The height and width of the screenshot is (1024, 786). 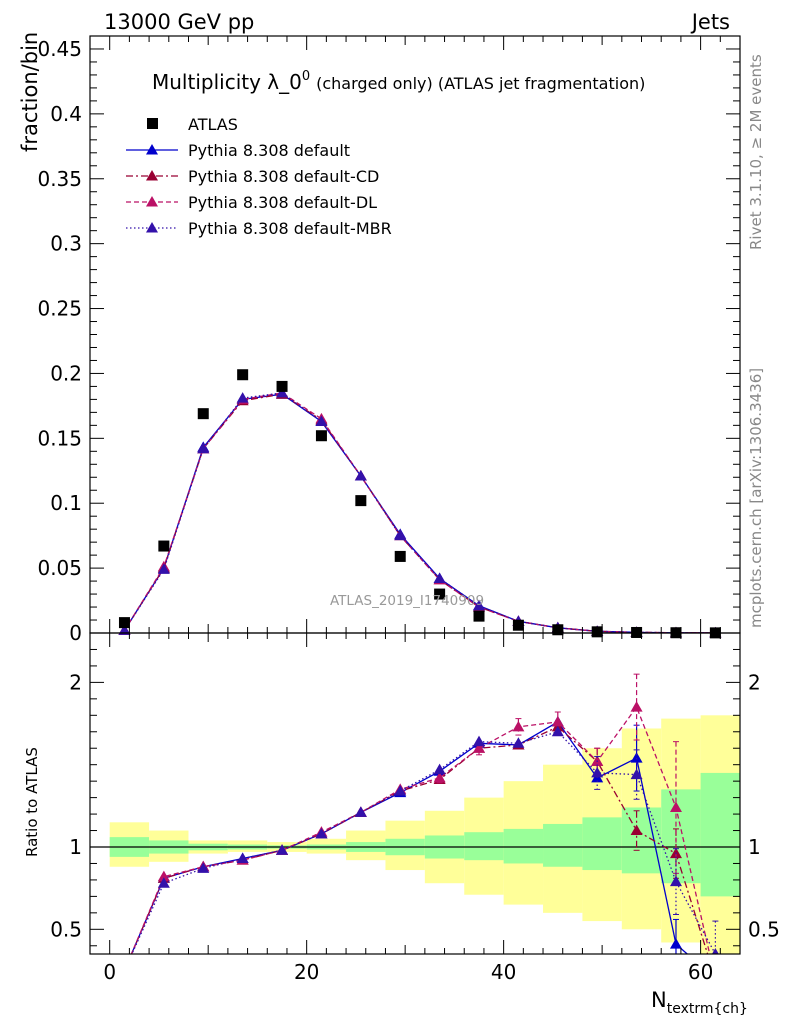 What do you see at coordinates (764, 929) in the screenshot?
I see `ratio-ytick-label-right: 0.5` at bounding box center [764, 929].